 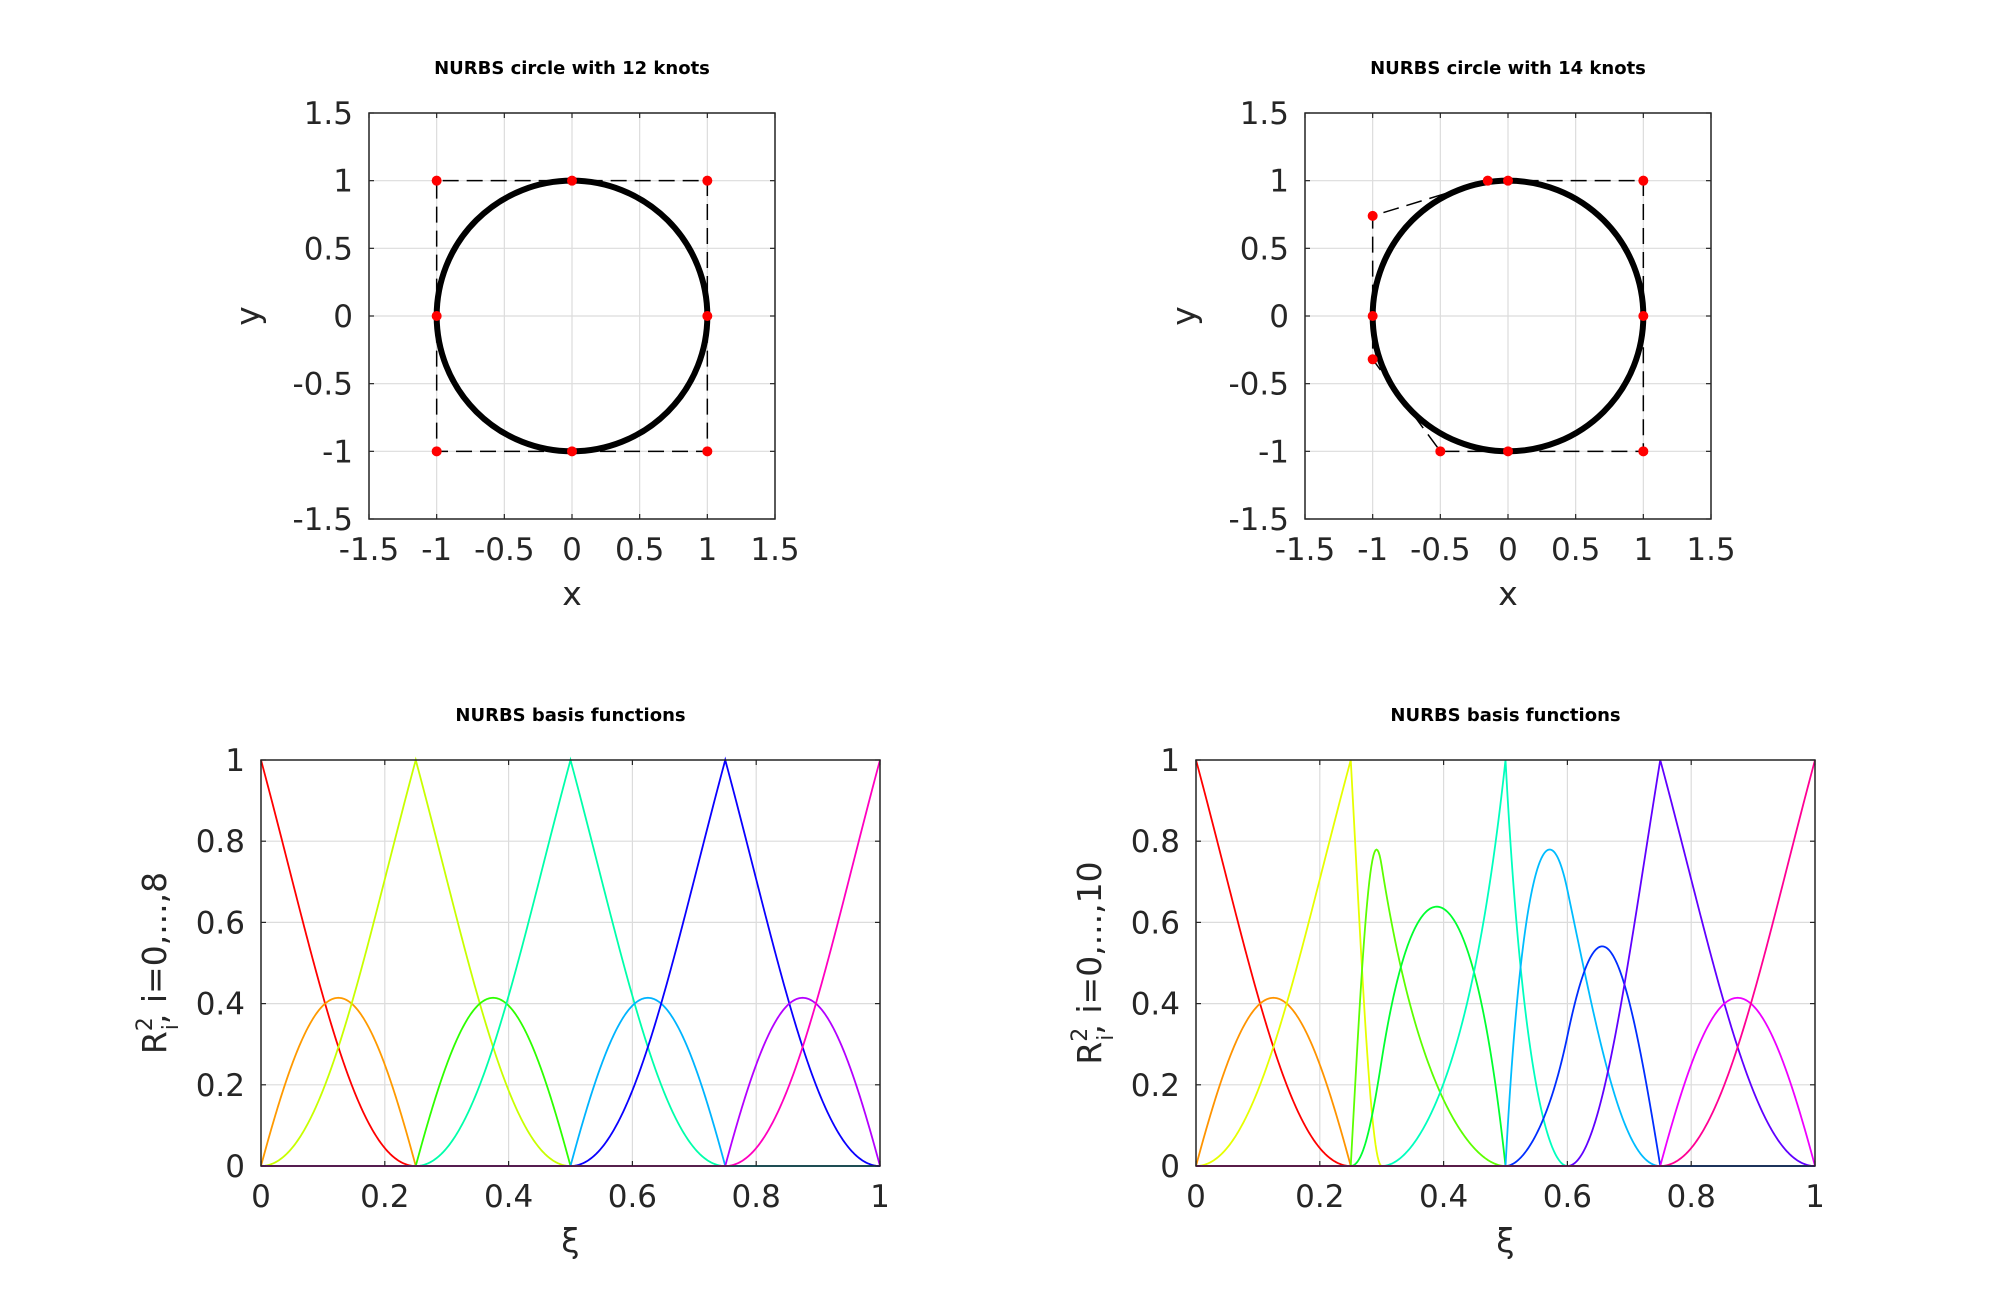 What do you see at coordinates (1093, 962) in the screenshot?
I see `y-axis-label: R2i, i=0,...,10` at bounding box center [1093, 962].